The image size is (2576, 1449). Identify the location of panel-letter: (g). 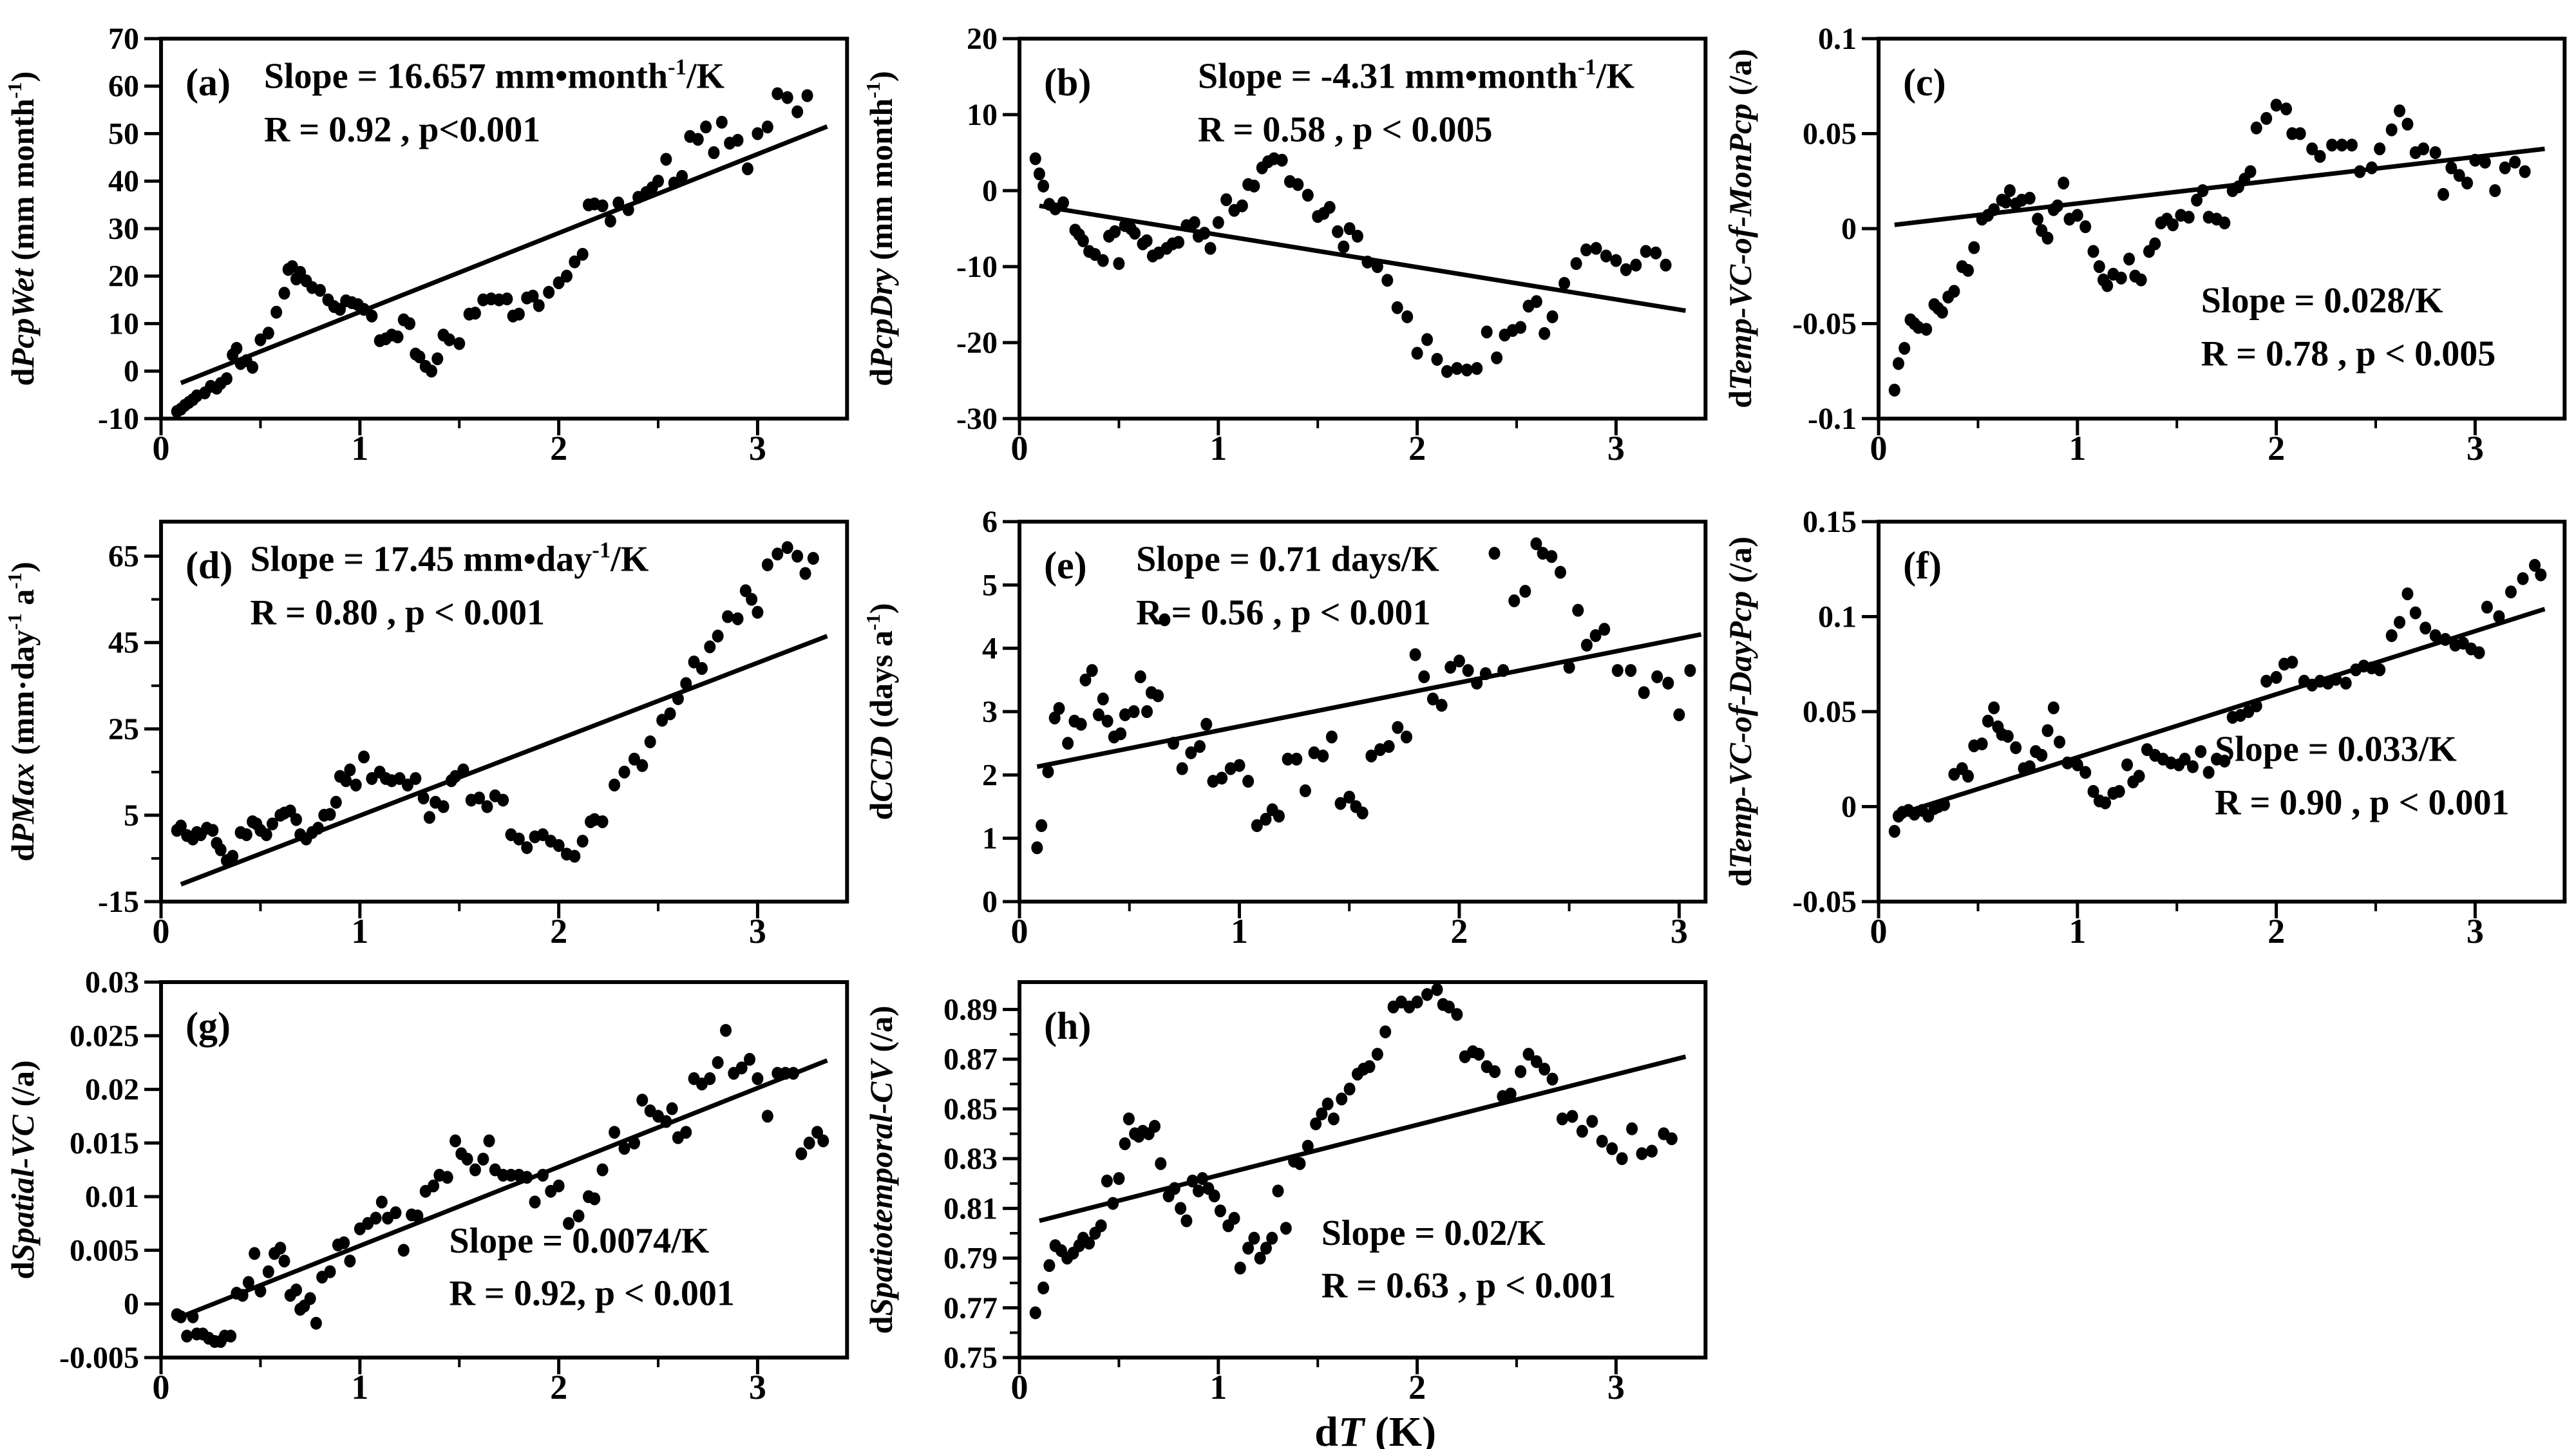
(208, 1026).